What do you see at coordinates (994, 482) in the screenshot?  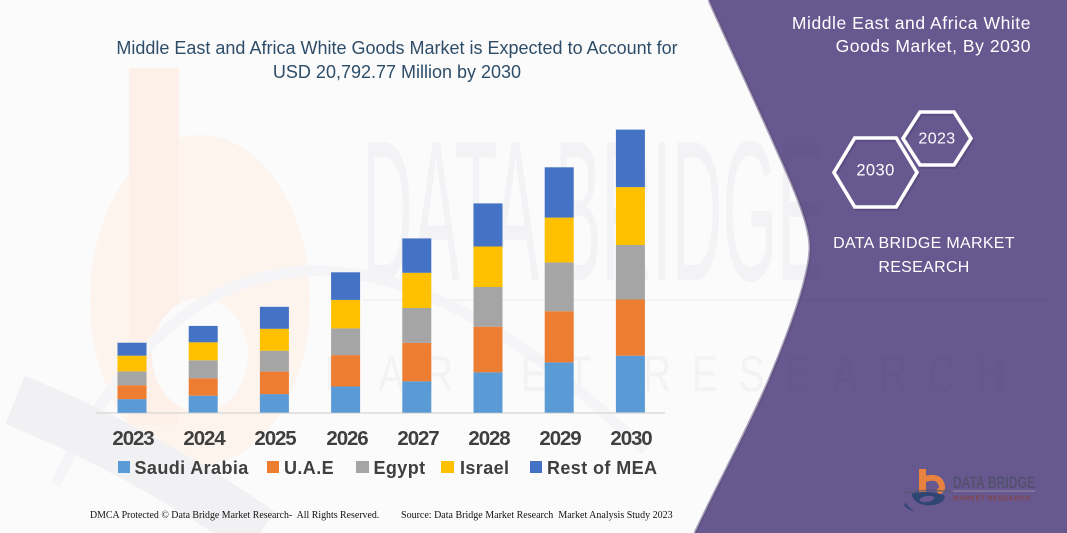 I see `svg-text: DATA BRIDGE` at bounding box center [994, 482].